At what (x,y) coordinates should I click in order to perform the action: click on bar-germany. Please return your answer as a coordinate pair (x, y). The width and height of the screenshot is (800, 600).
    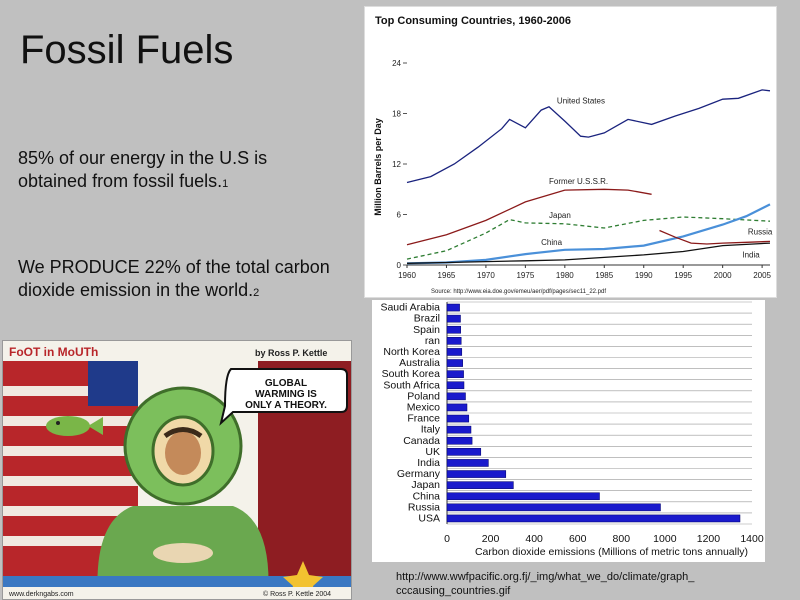
    Looking at the image, I should click on (476, 474).